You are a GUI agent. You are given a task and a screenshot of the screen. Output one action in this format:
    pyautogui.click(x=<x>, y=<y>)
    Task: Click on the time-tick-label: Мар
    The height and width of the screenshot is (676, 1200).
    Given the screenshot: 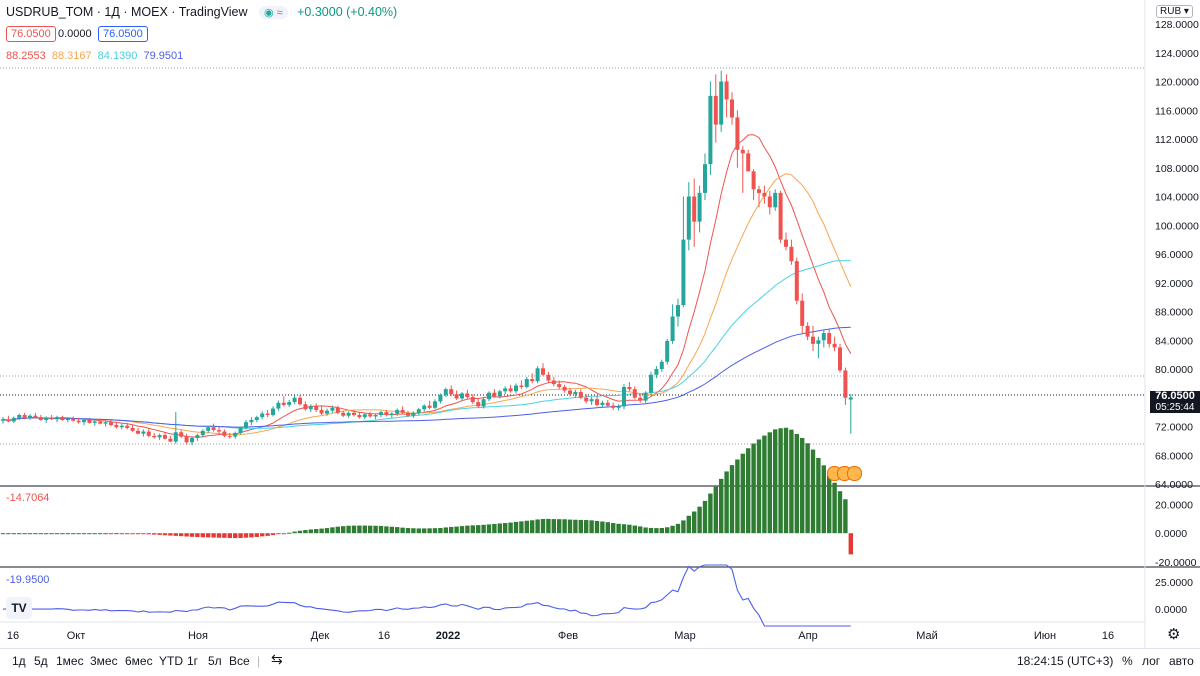 What is the action you would take?
    pyautogui.click(x=685, y=636)
    